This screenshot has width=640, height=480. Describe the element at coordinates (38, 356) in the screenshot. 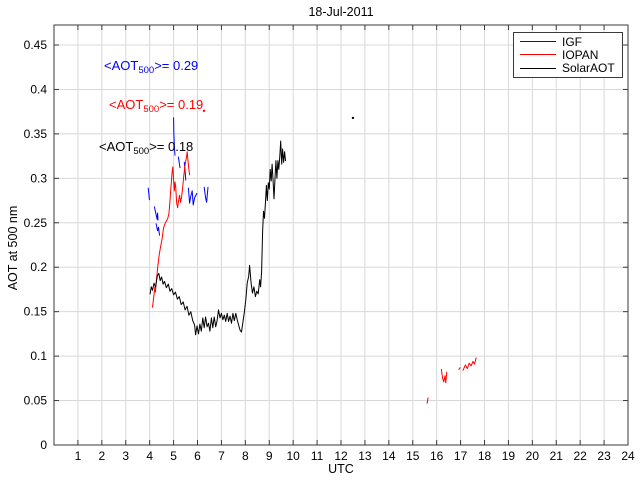

I see `y-tick-label: 0.1` at that location.